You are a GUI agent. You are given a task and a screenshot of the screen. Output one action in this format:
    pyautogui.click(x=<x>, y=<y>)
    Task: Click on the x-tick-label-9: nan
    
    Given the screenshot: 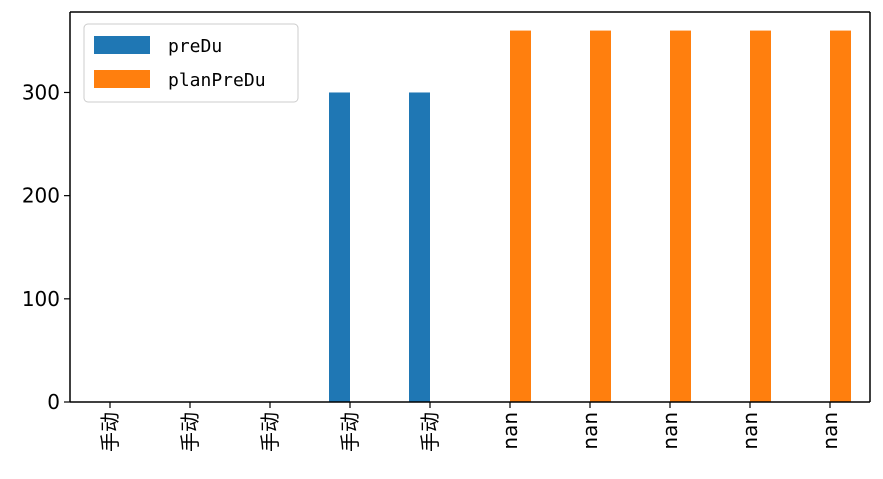 What is the action you would take?
    pyautogui.click(x=830, y=431)
    